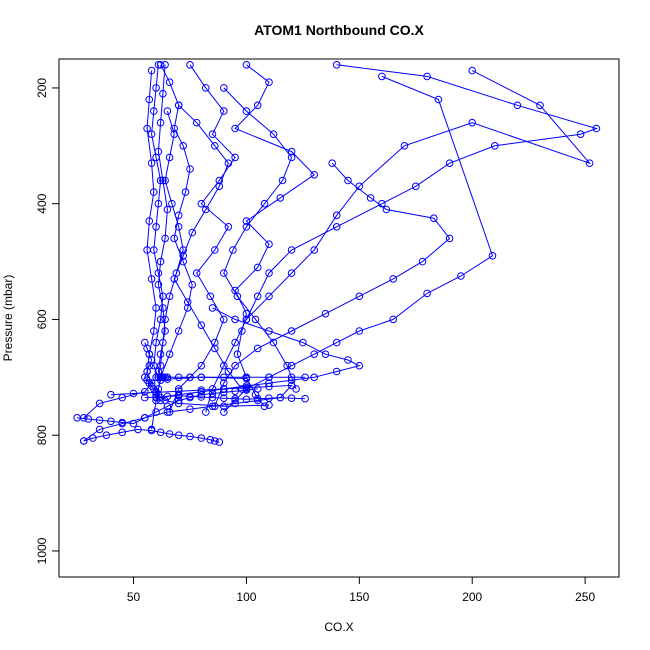 This screenshot has width=650, height=650. What do you see at coordinates (246, 597) in the screenshot?
I see `x-tick-label: 100` at bounding box center [246, 597].